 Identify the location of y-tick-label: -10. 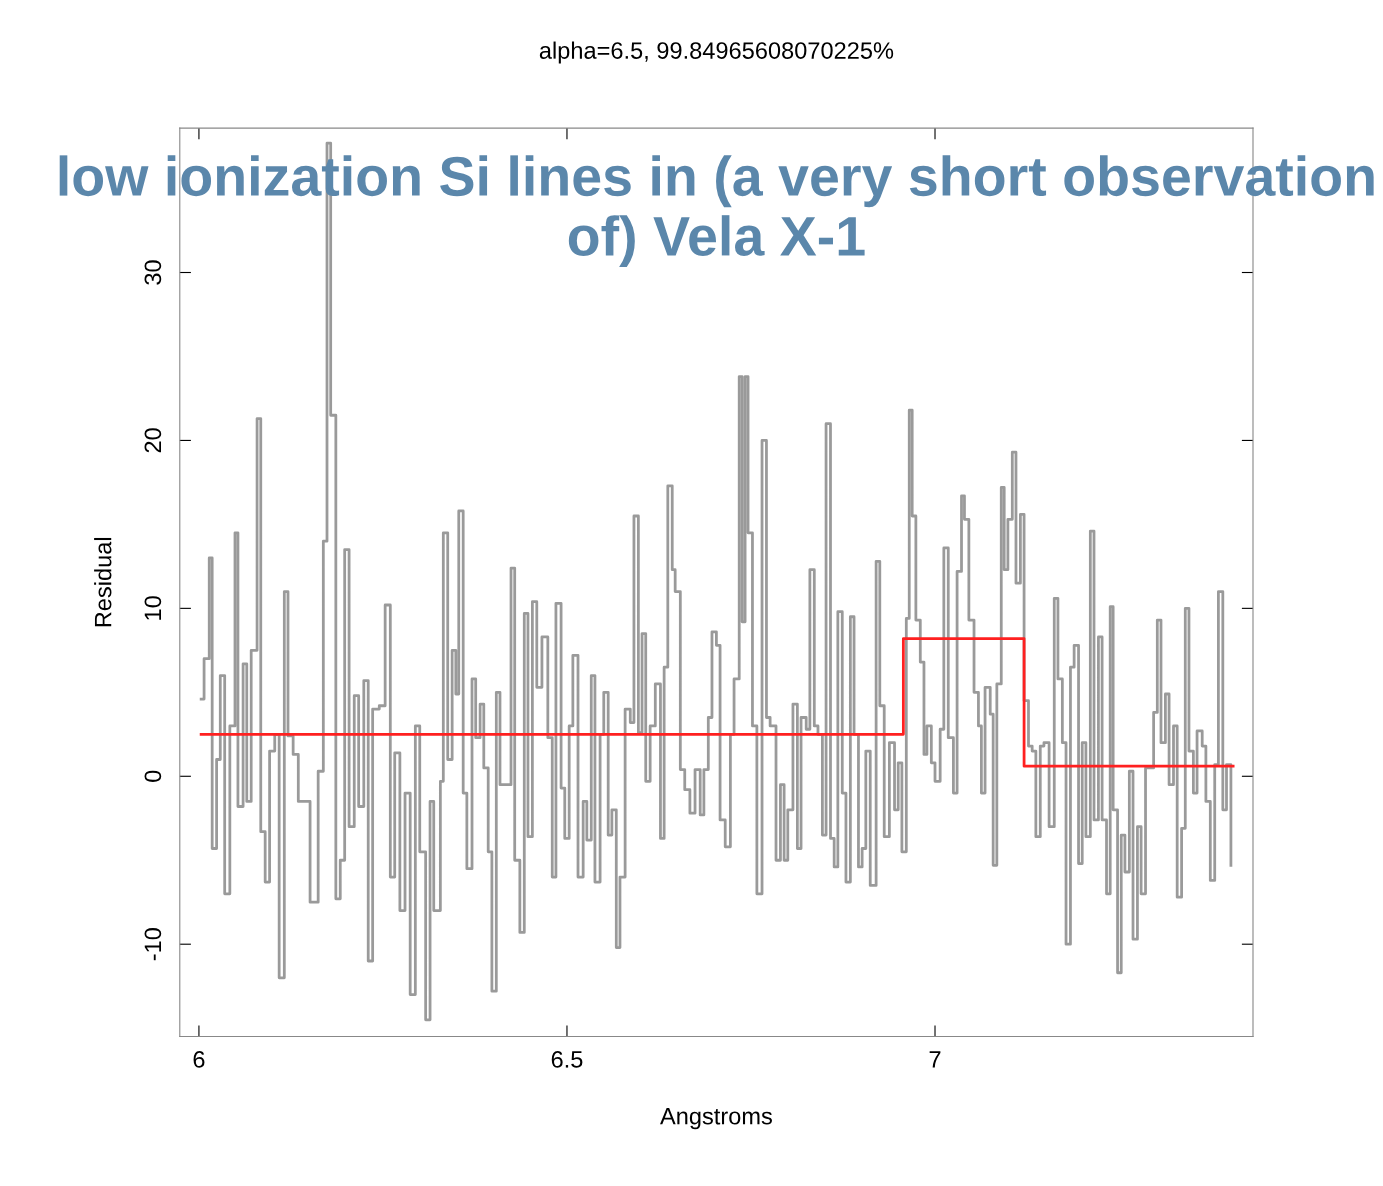
(153, 944).